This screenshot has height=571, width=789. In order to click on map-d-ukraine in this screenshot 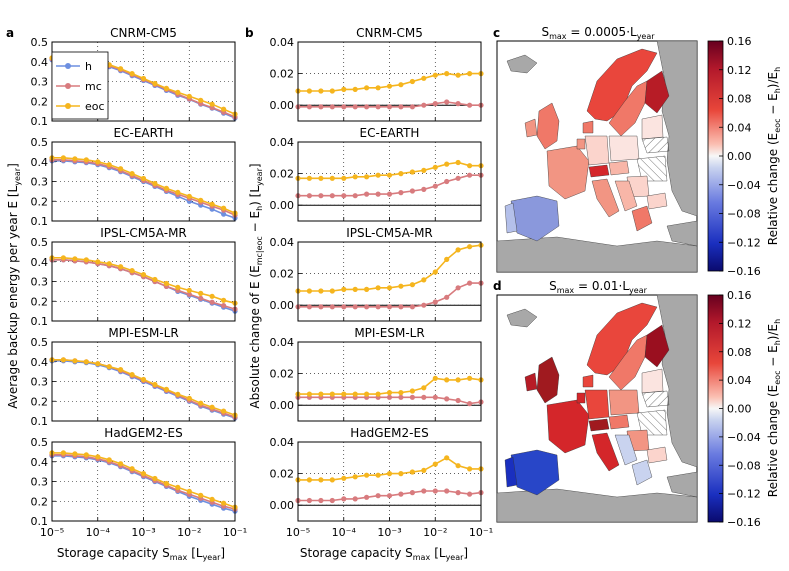, I will do `click(652, 422)`.